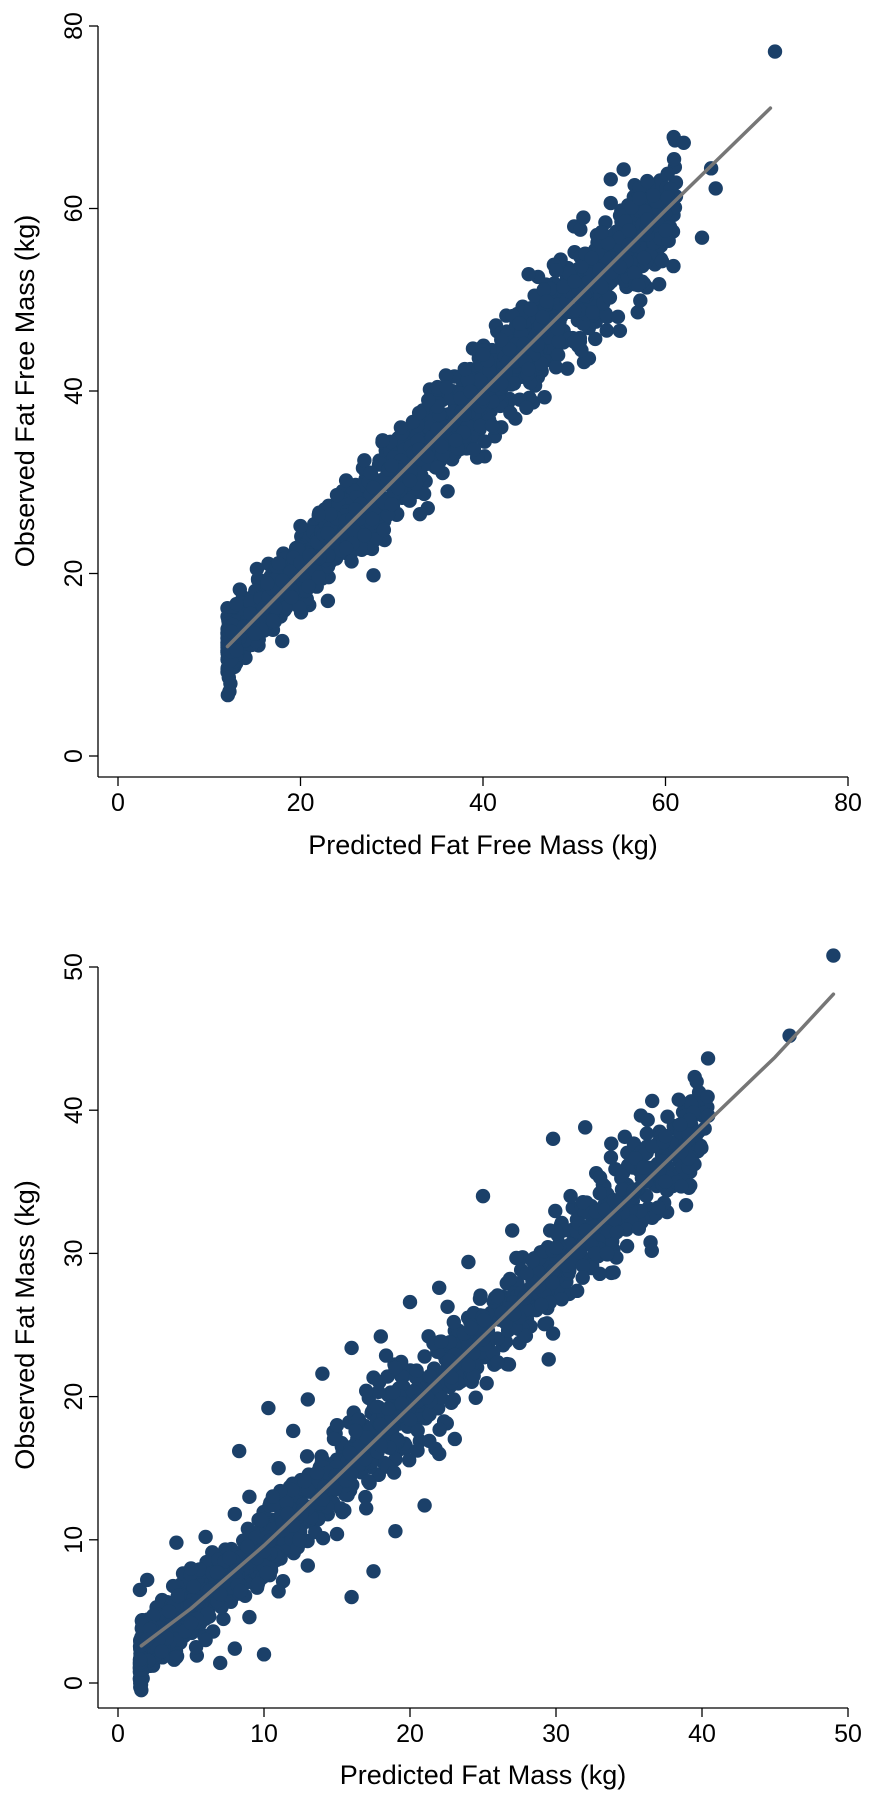  What do you see at coordinates (74, 1540) in the screenshot?
I see `y-tick-label: 10` at bounding box center [74, 1540].